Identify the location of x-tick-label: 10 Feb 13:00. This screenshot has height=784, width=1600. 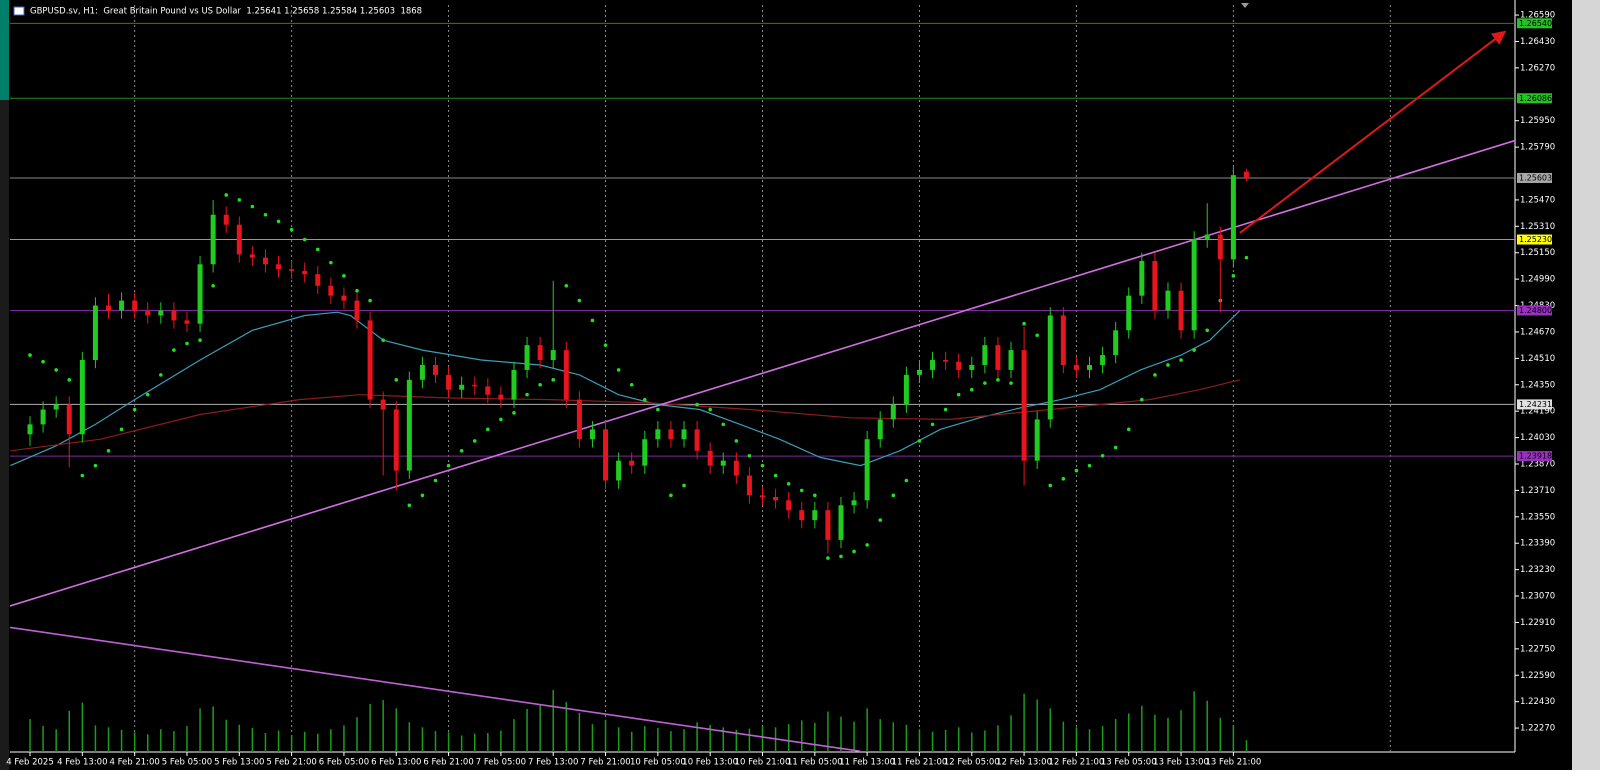
(710, 763).